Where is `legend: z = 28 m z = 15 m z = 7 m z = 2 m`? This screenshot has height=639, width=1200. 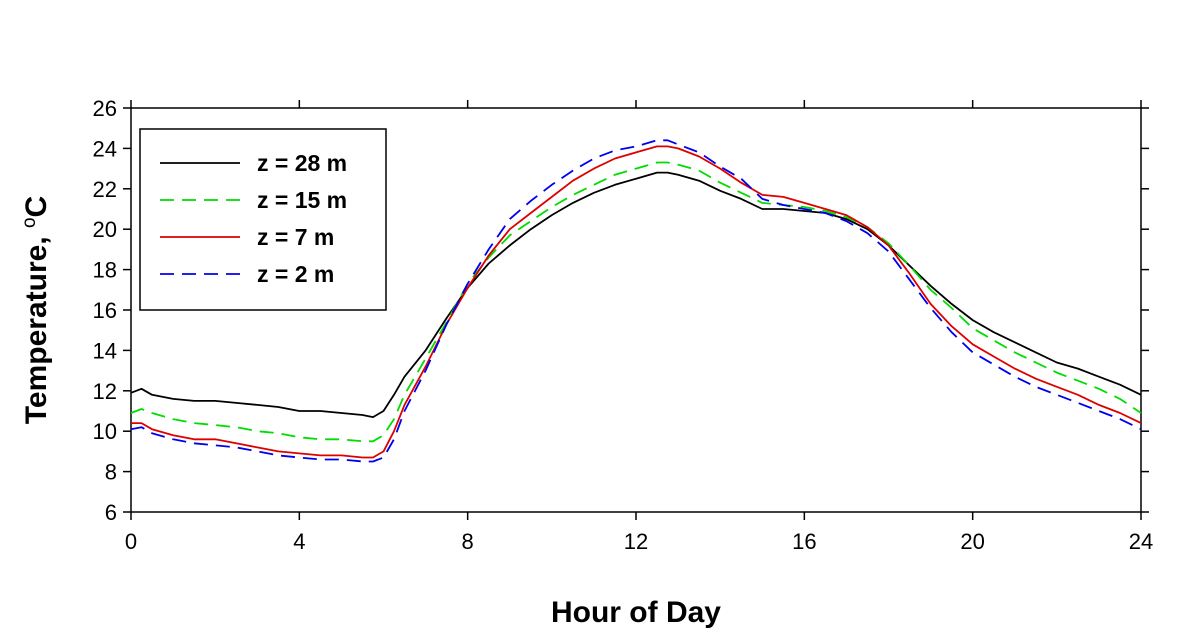
legend: z = 28 m z = 15 m z = 7 m z = 2 m is located at coordinates (263, 219).